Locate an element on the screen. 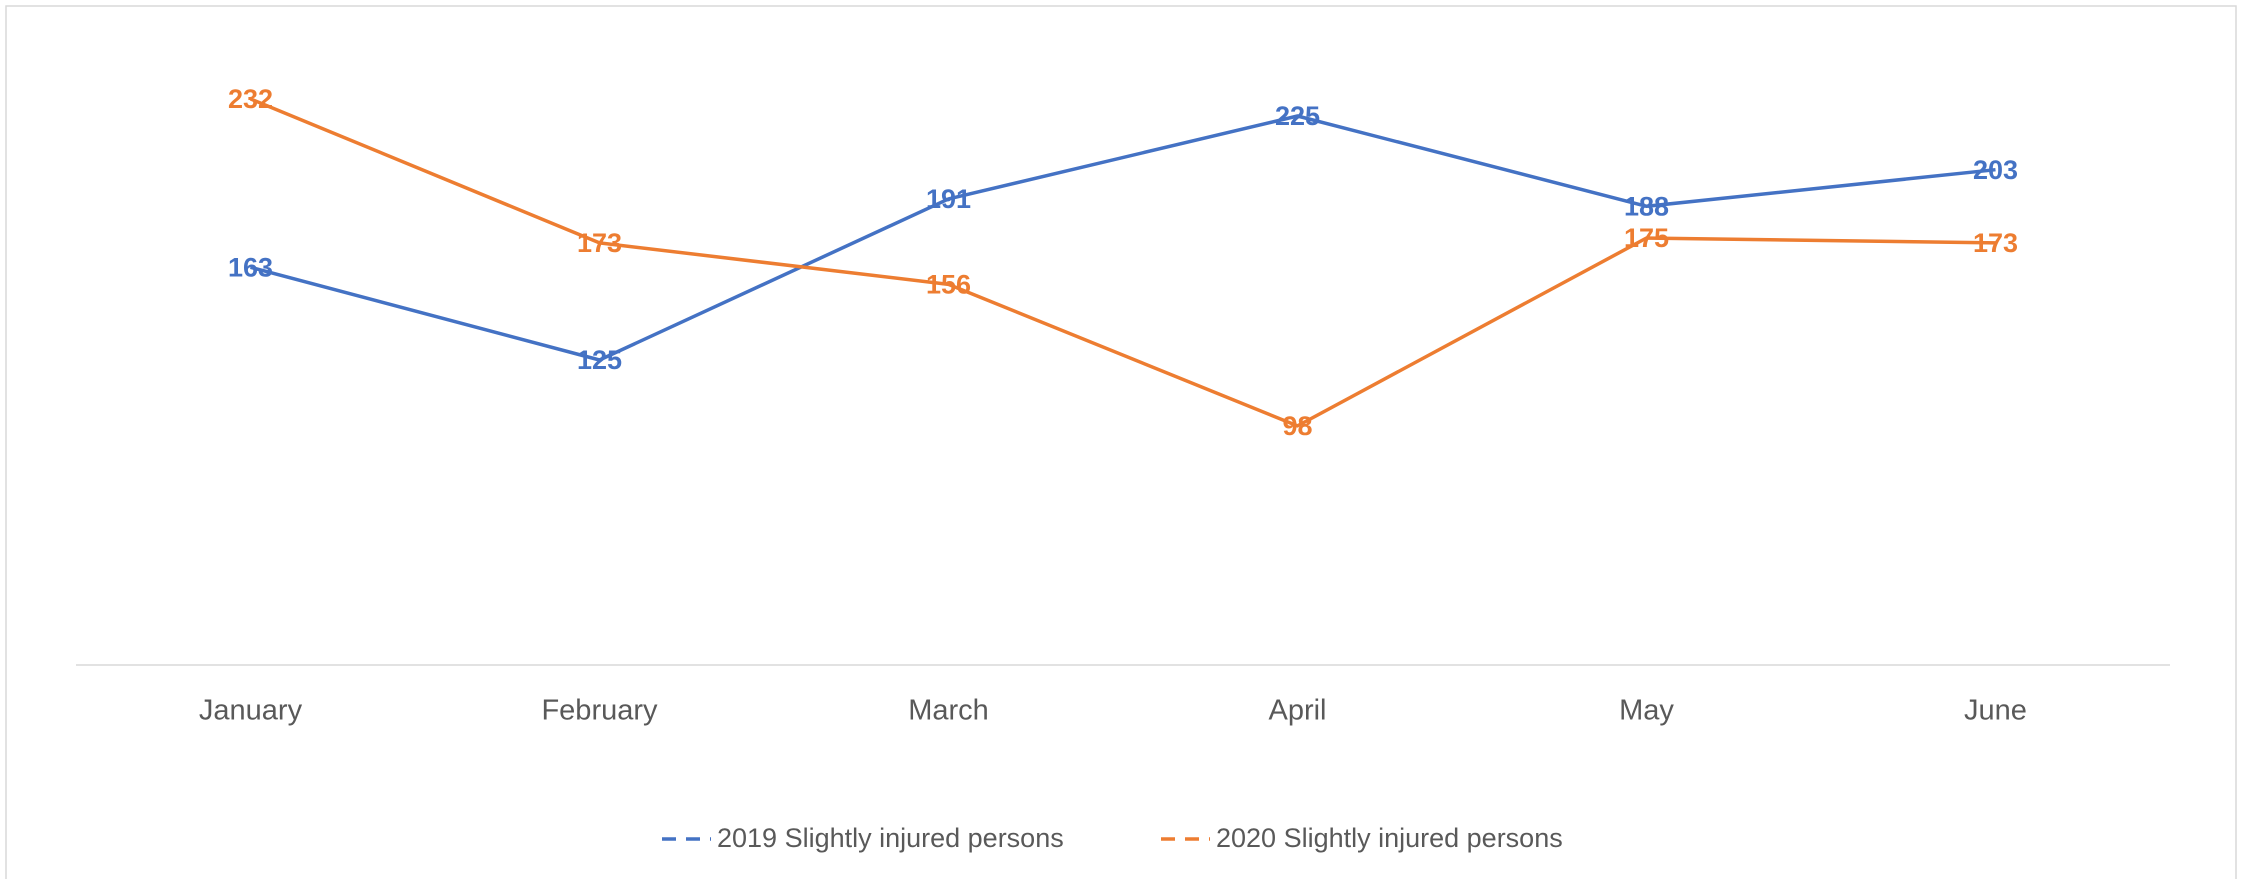 The image size is (2242, 879). x-tick-label: January is located at coordinates (251, 711).